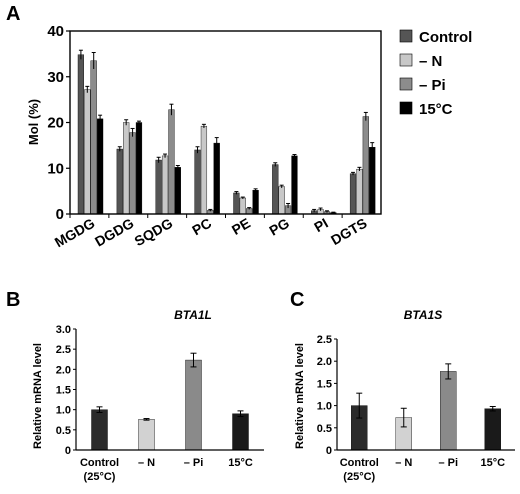 The height and width of the screenshot is (494, 520). I want to click on chart-b-ytick-label: 2.0, so click(63, 370).